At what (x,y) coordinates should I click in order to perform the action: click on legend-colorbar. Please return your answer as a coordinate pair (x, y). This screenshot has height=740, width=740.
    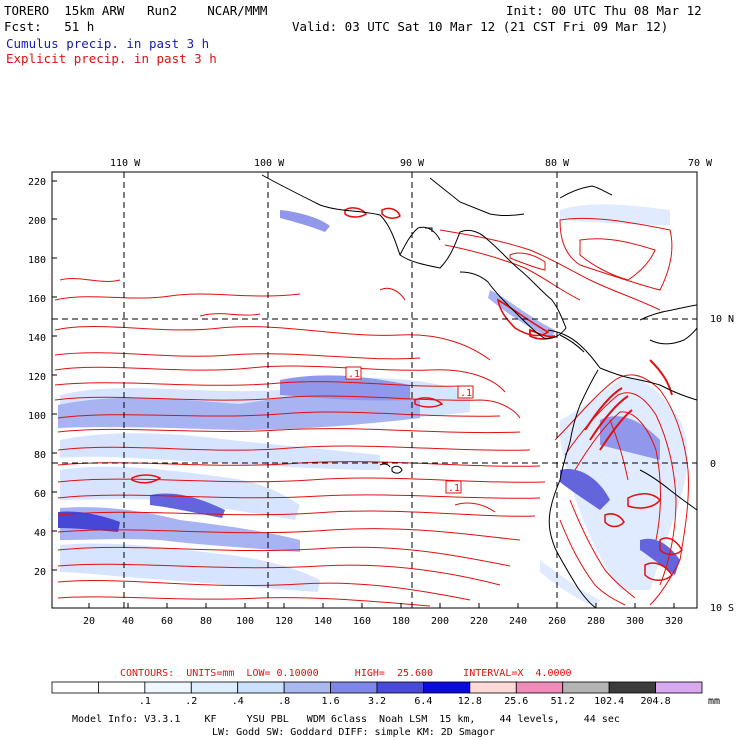
    Looking at the image, I should click on (377, 687).